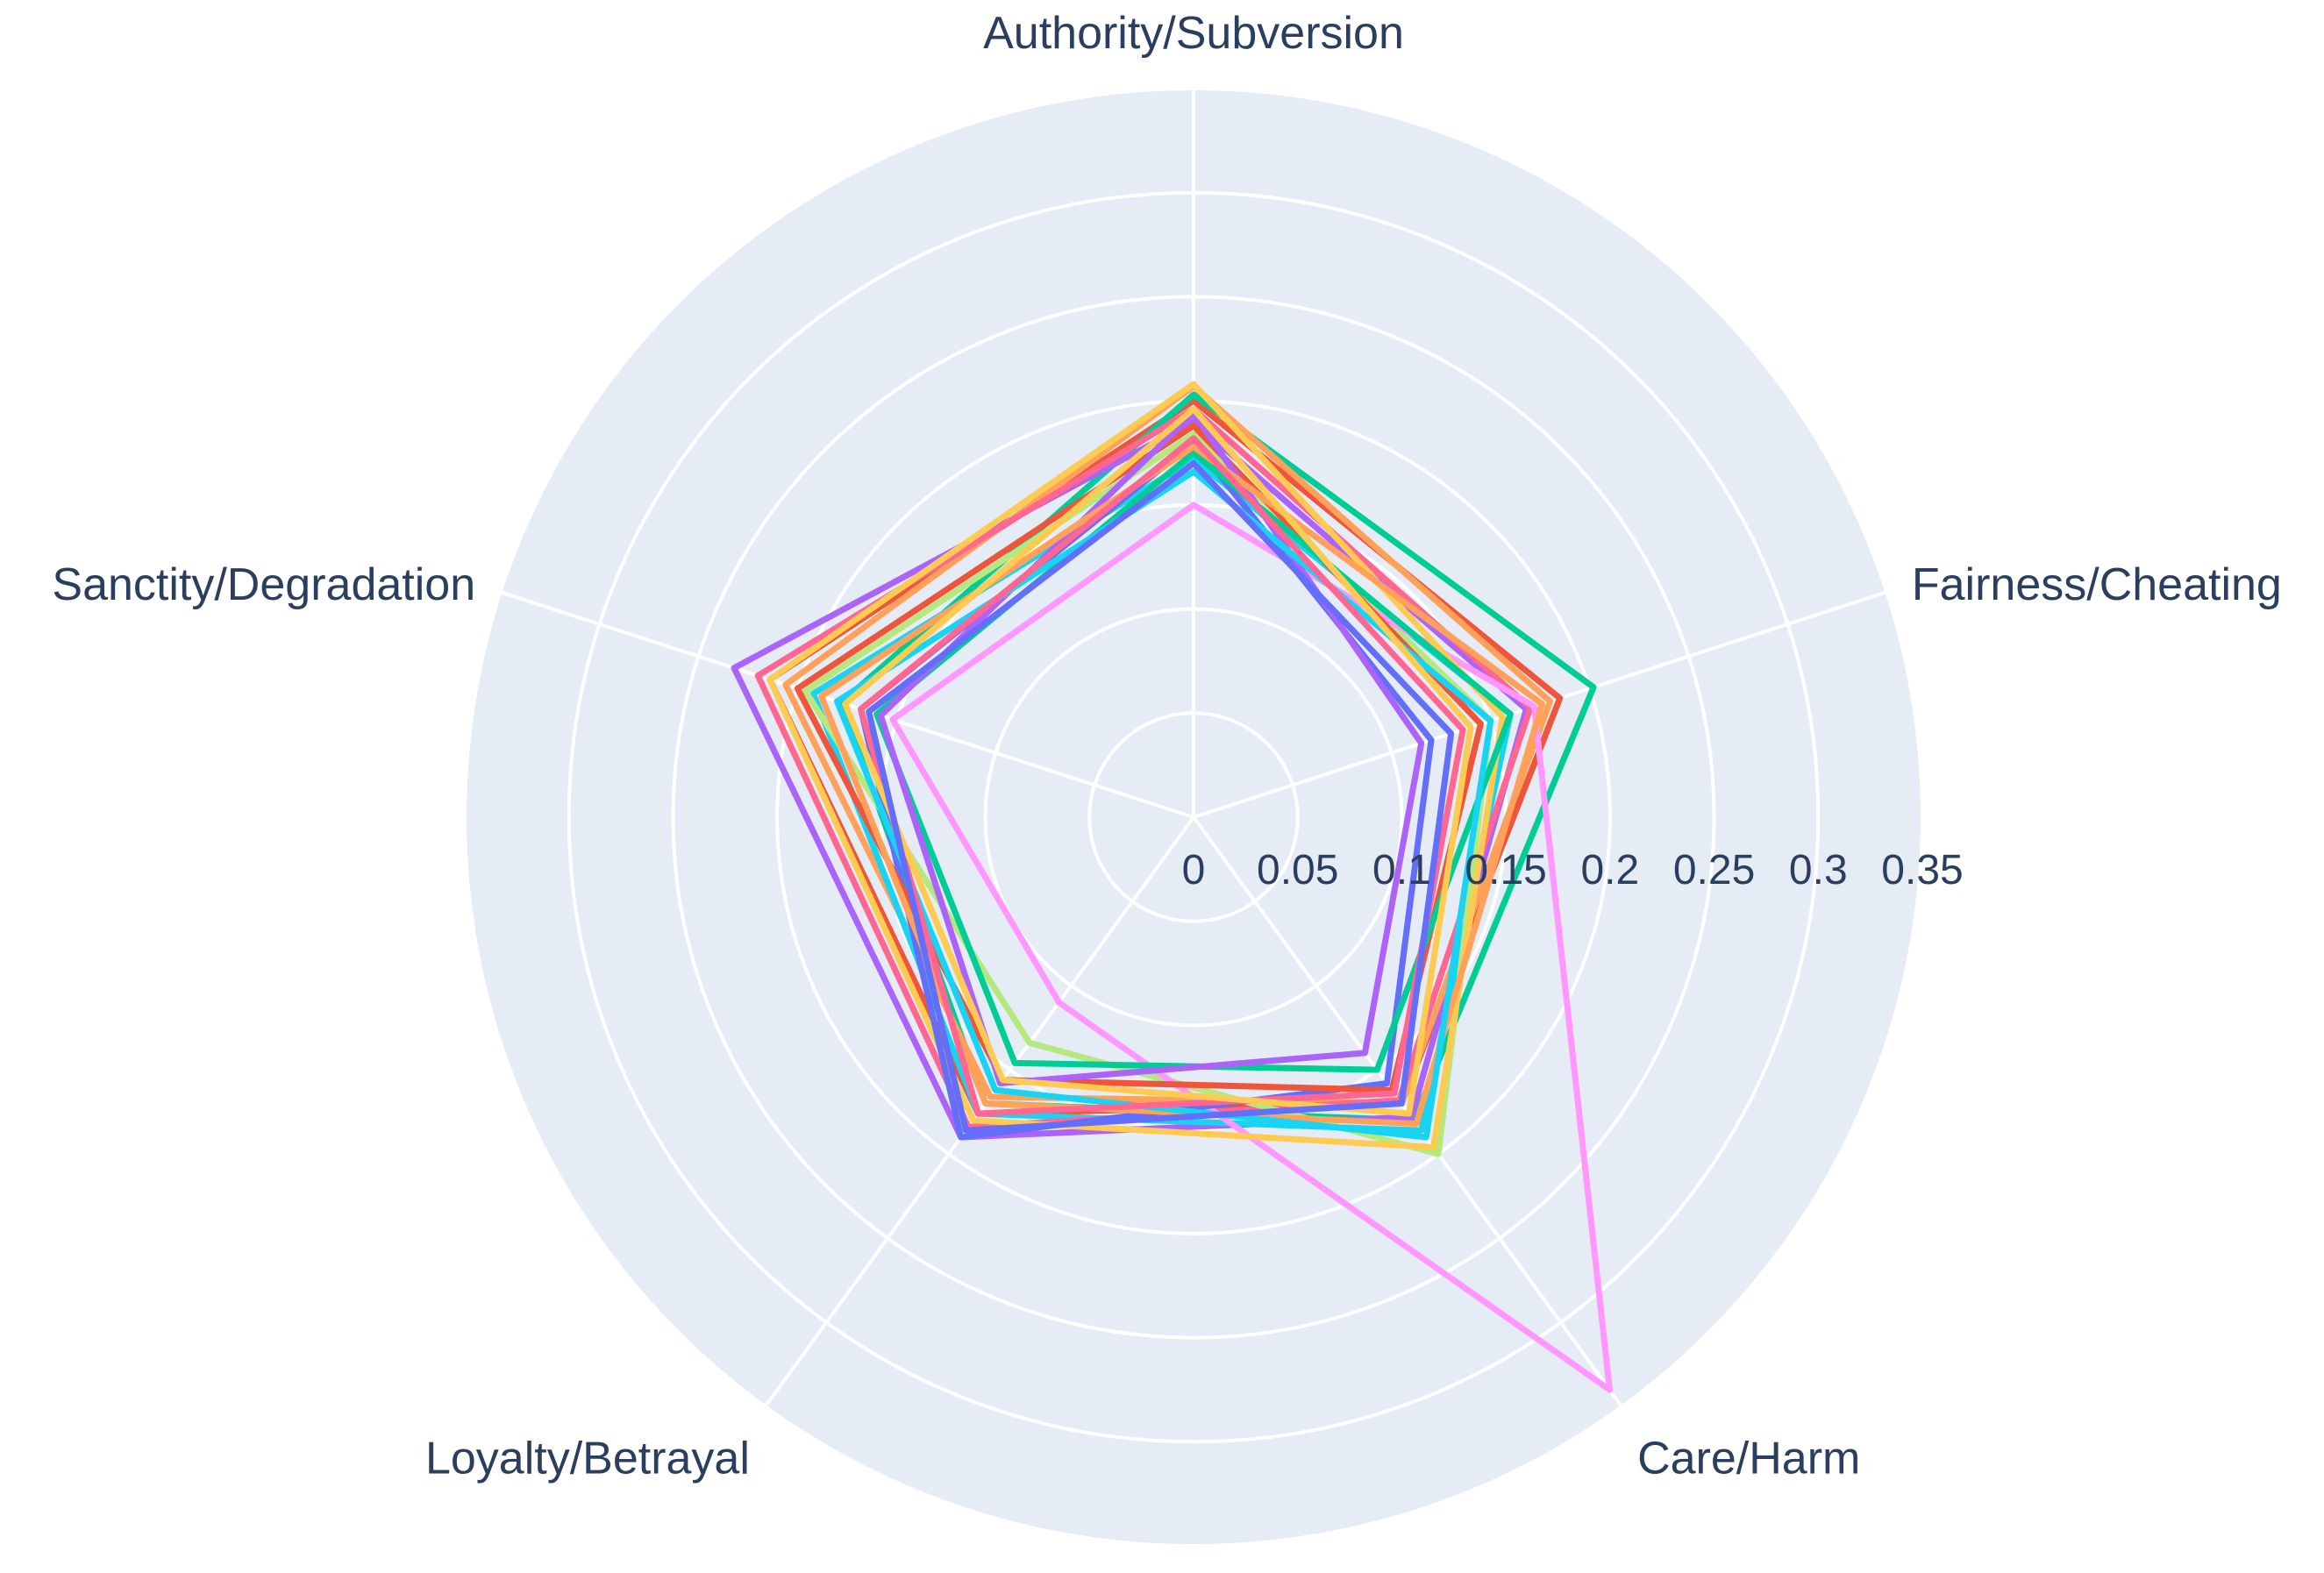 This screenshot has height=1573, width=2324. I want to click on radial-tick-label: 0.15, so click(1505, 870).